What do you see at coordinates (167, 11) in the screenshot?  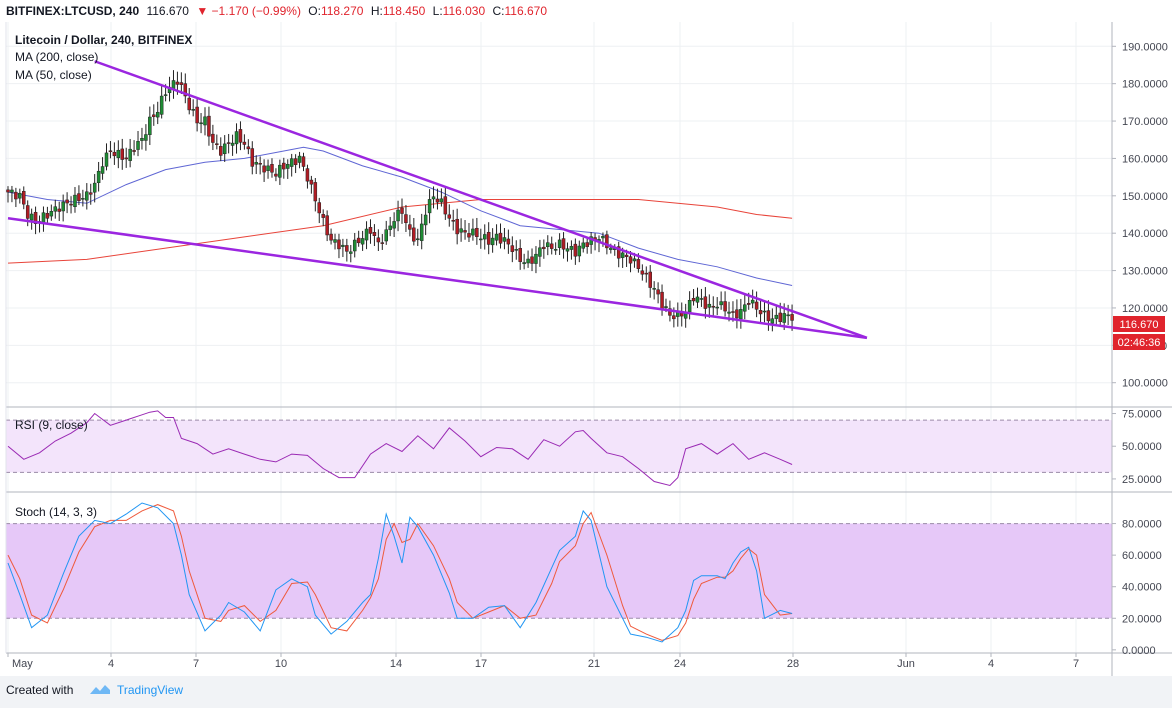 I see `last-price: 116.670` at bounding box center [167, 11].